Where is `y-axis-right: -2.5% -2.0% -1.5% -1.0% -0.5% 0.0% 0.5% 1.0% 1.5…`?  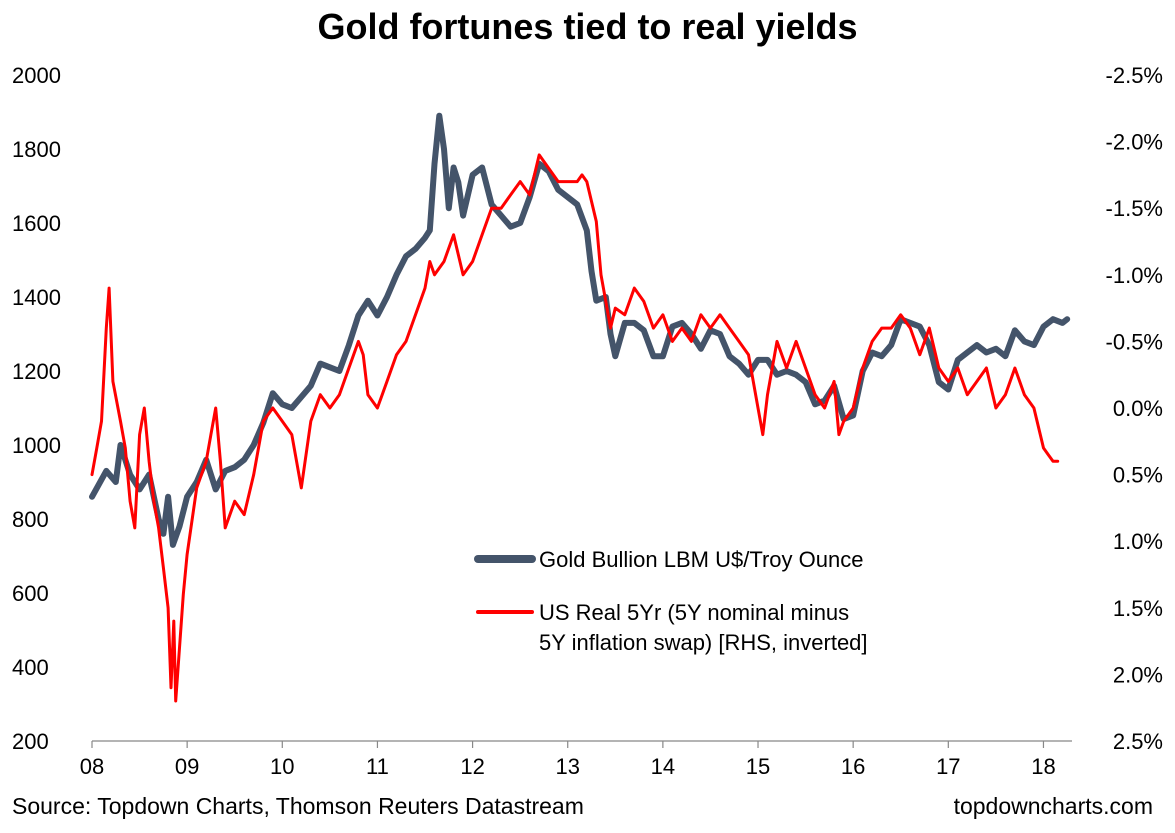
y-axis-right: -2.5% -2.0% -1.5% -1.0% -0.5% 0.0% 0.5% 1.0% 1.5… is located at coordinates (1134, 408).